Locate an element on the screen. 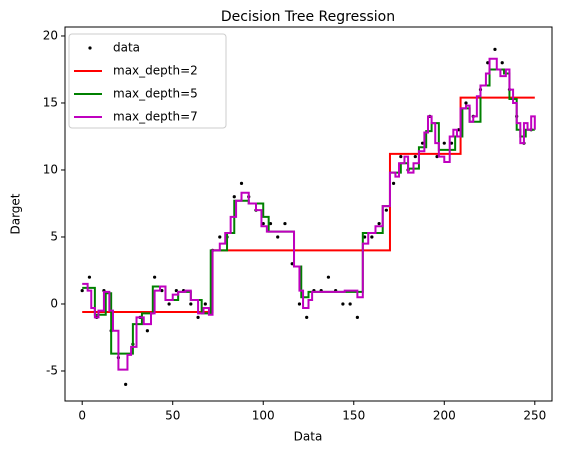 Image resolution: width=565 pixels, height=459 pixels. legend-marker is located at coordinates (90, 48).